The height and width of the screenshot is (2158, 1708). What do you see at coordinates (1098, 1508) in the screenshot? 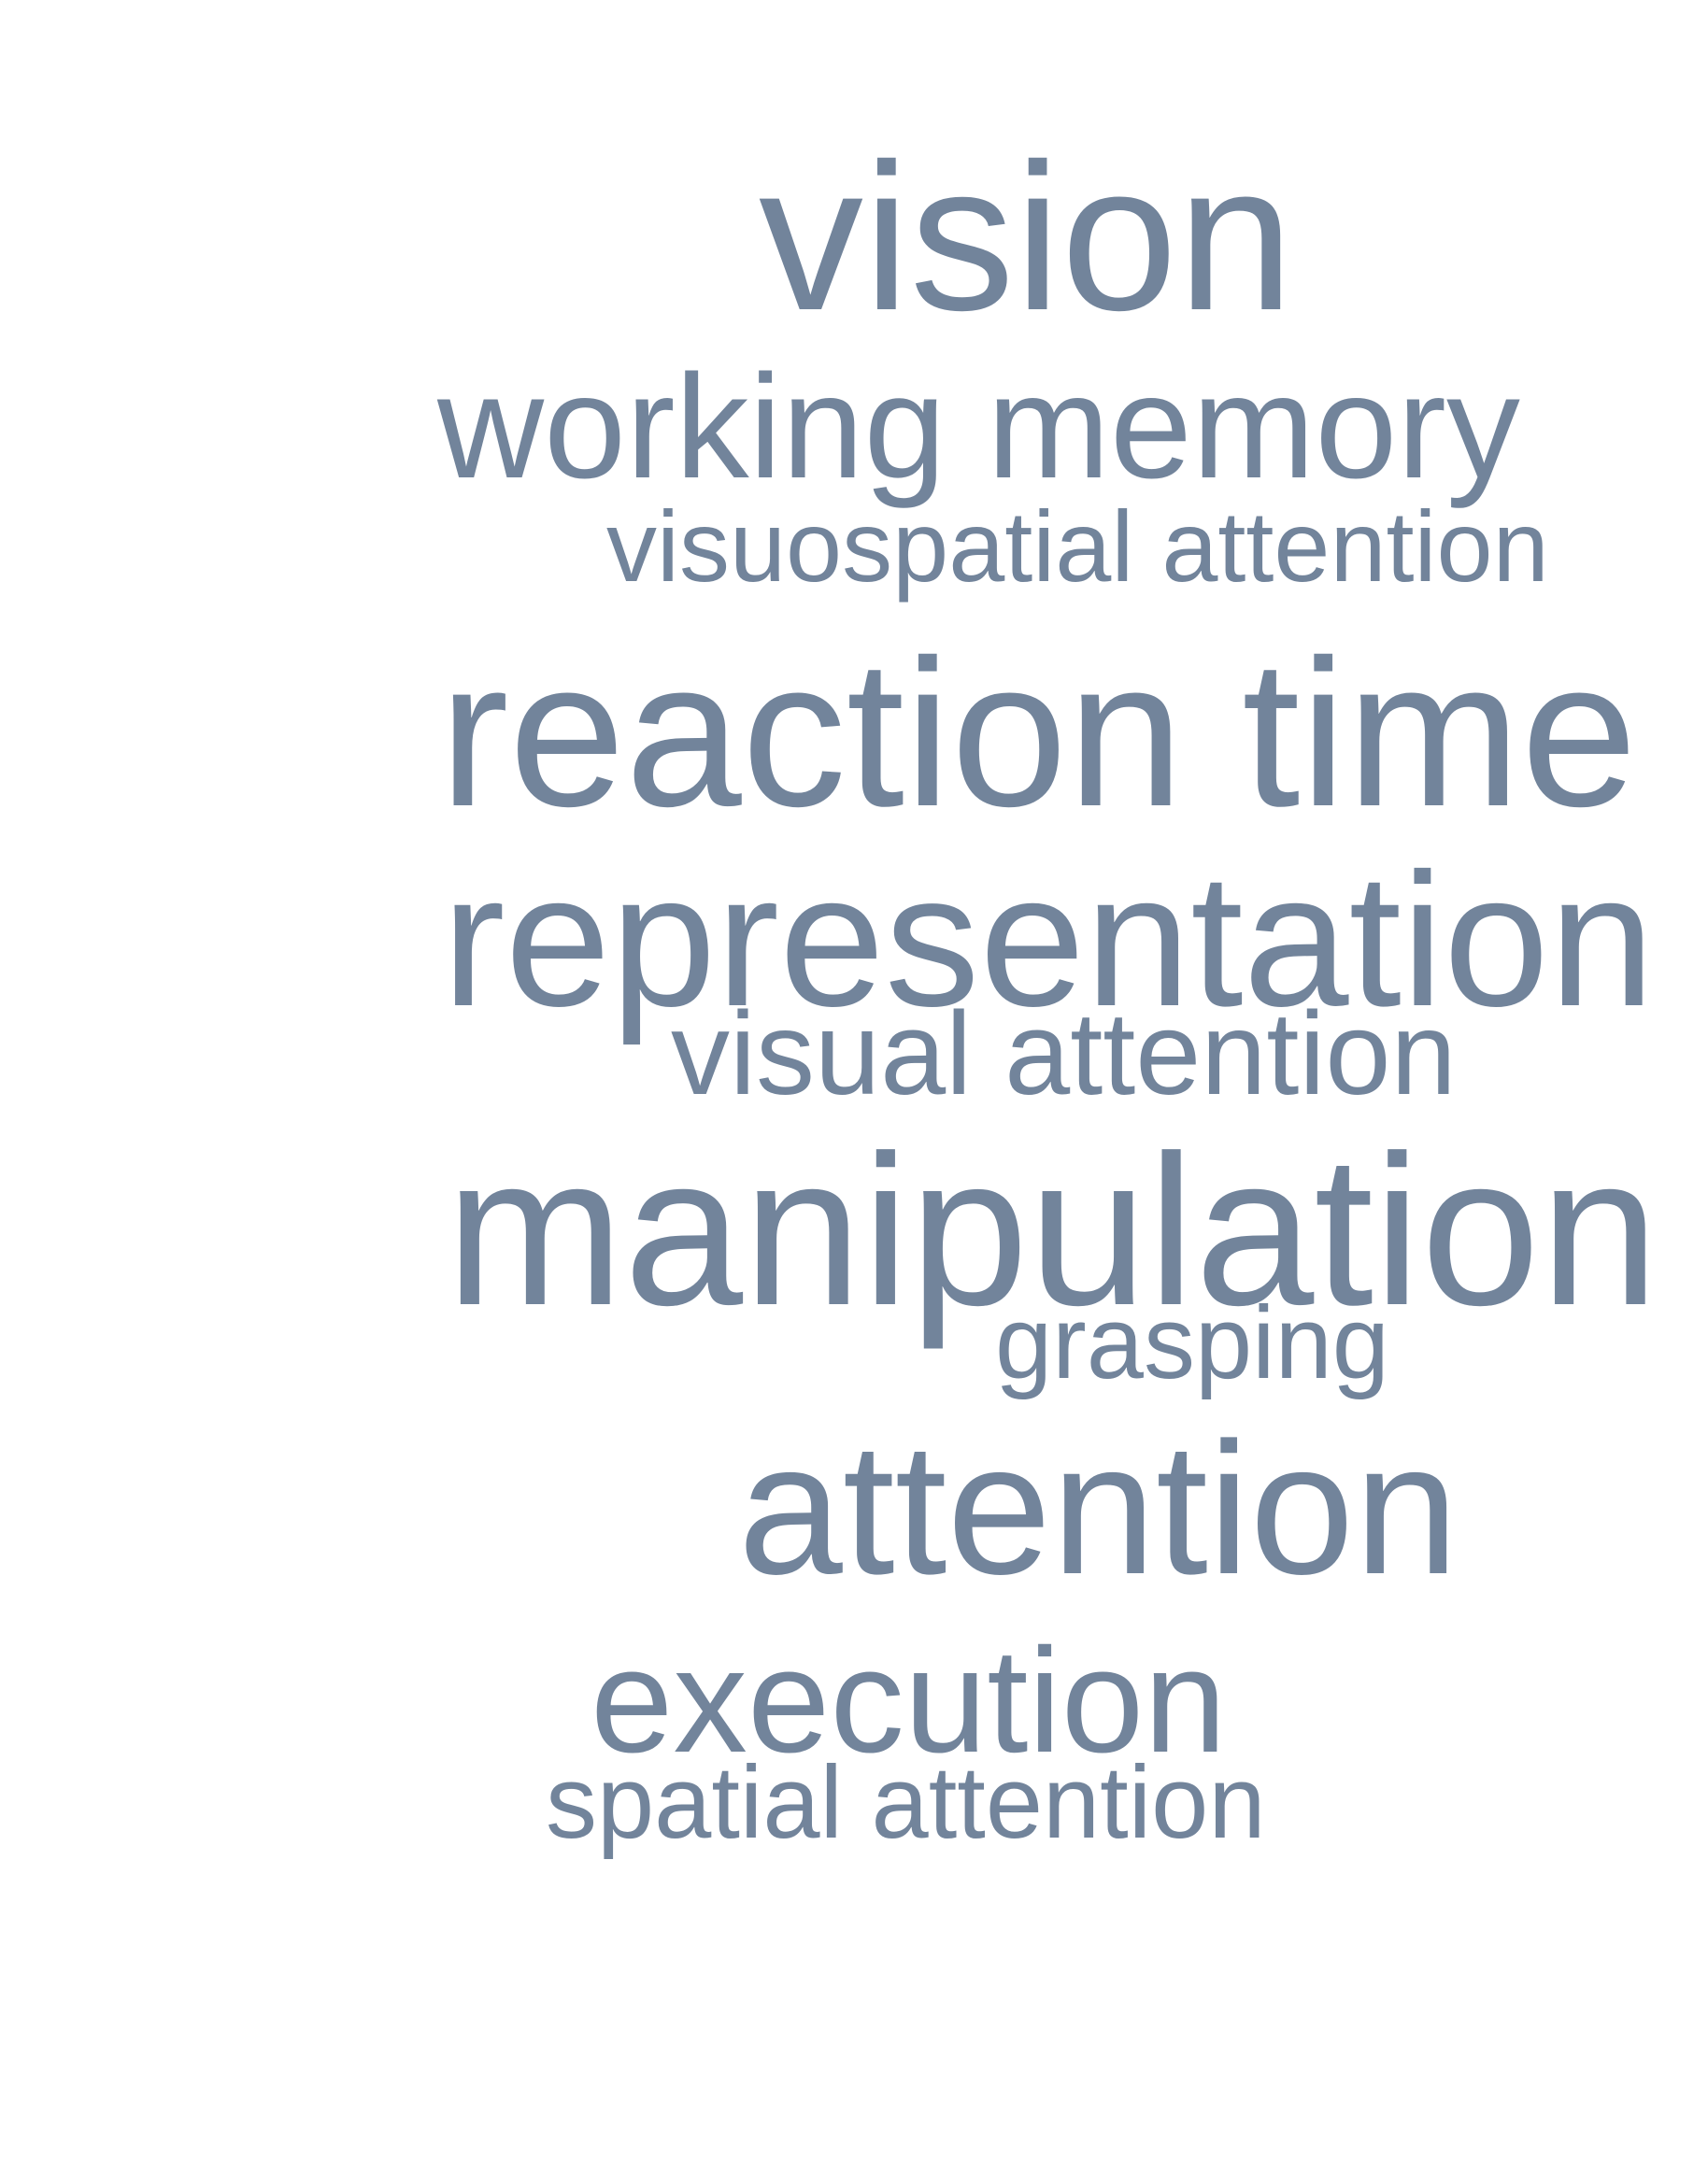
I see `word-attention: attention` at bounding box center [1098, 1508].